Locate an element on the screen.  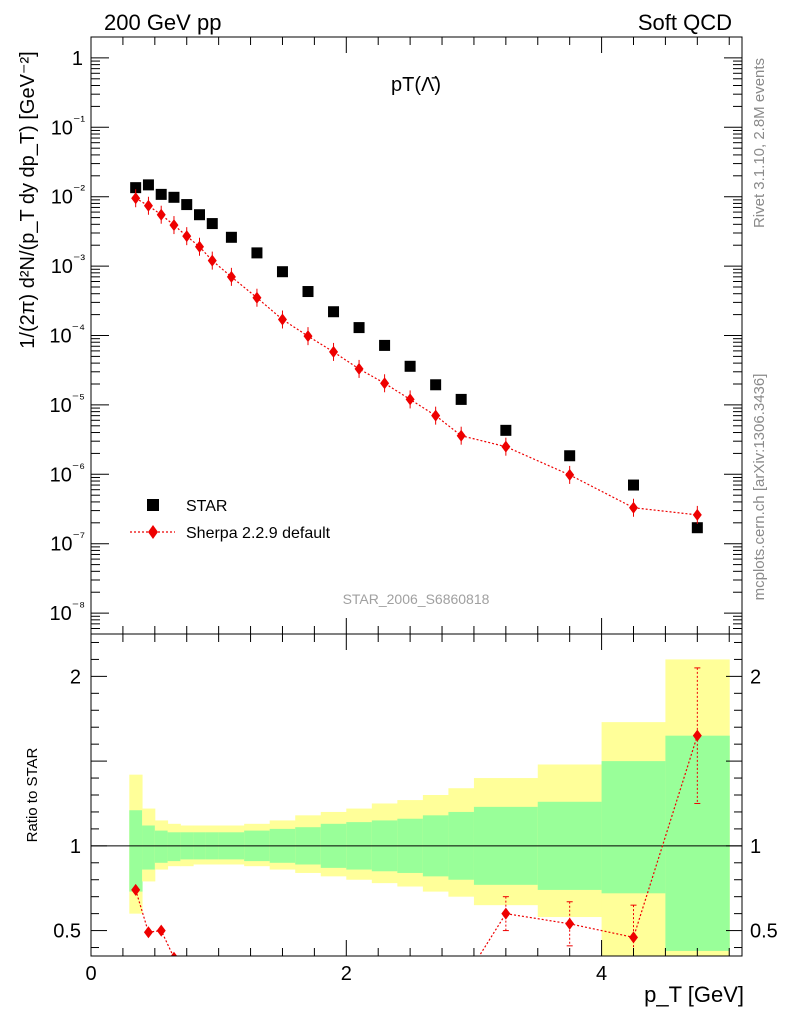
main-y-tick-label: 10⁻⁸ is located at coordinates (67, 611).